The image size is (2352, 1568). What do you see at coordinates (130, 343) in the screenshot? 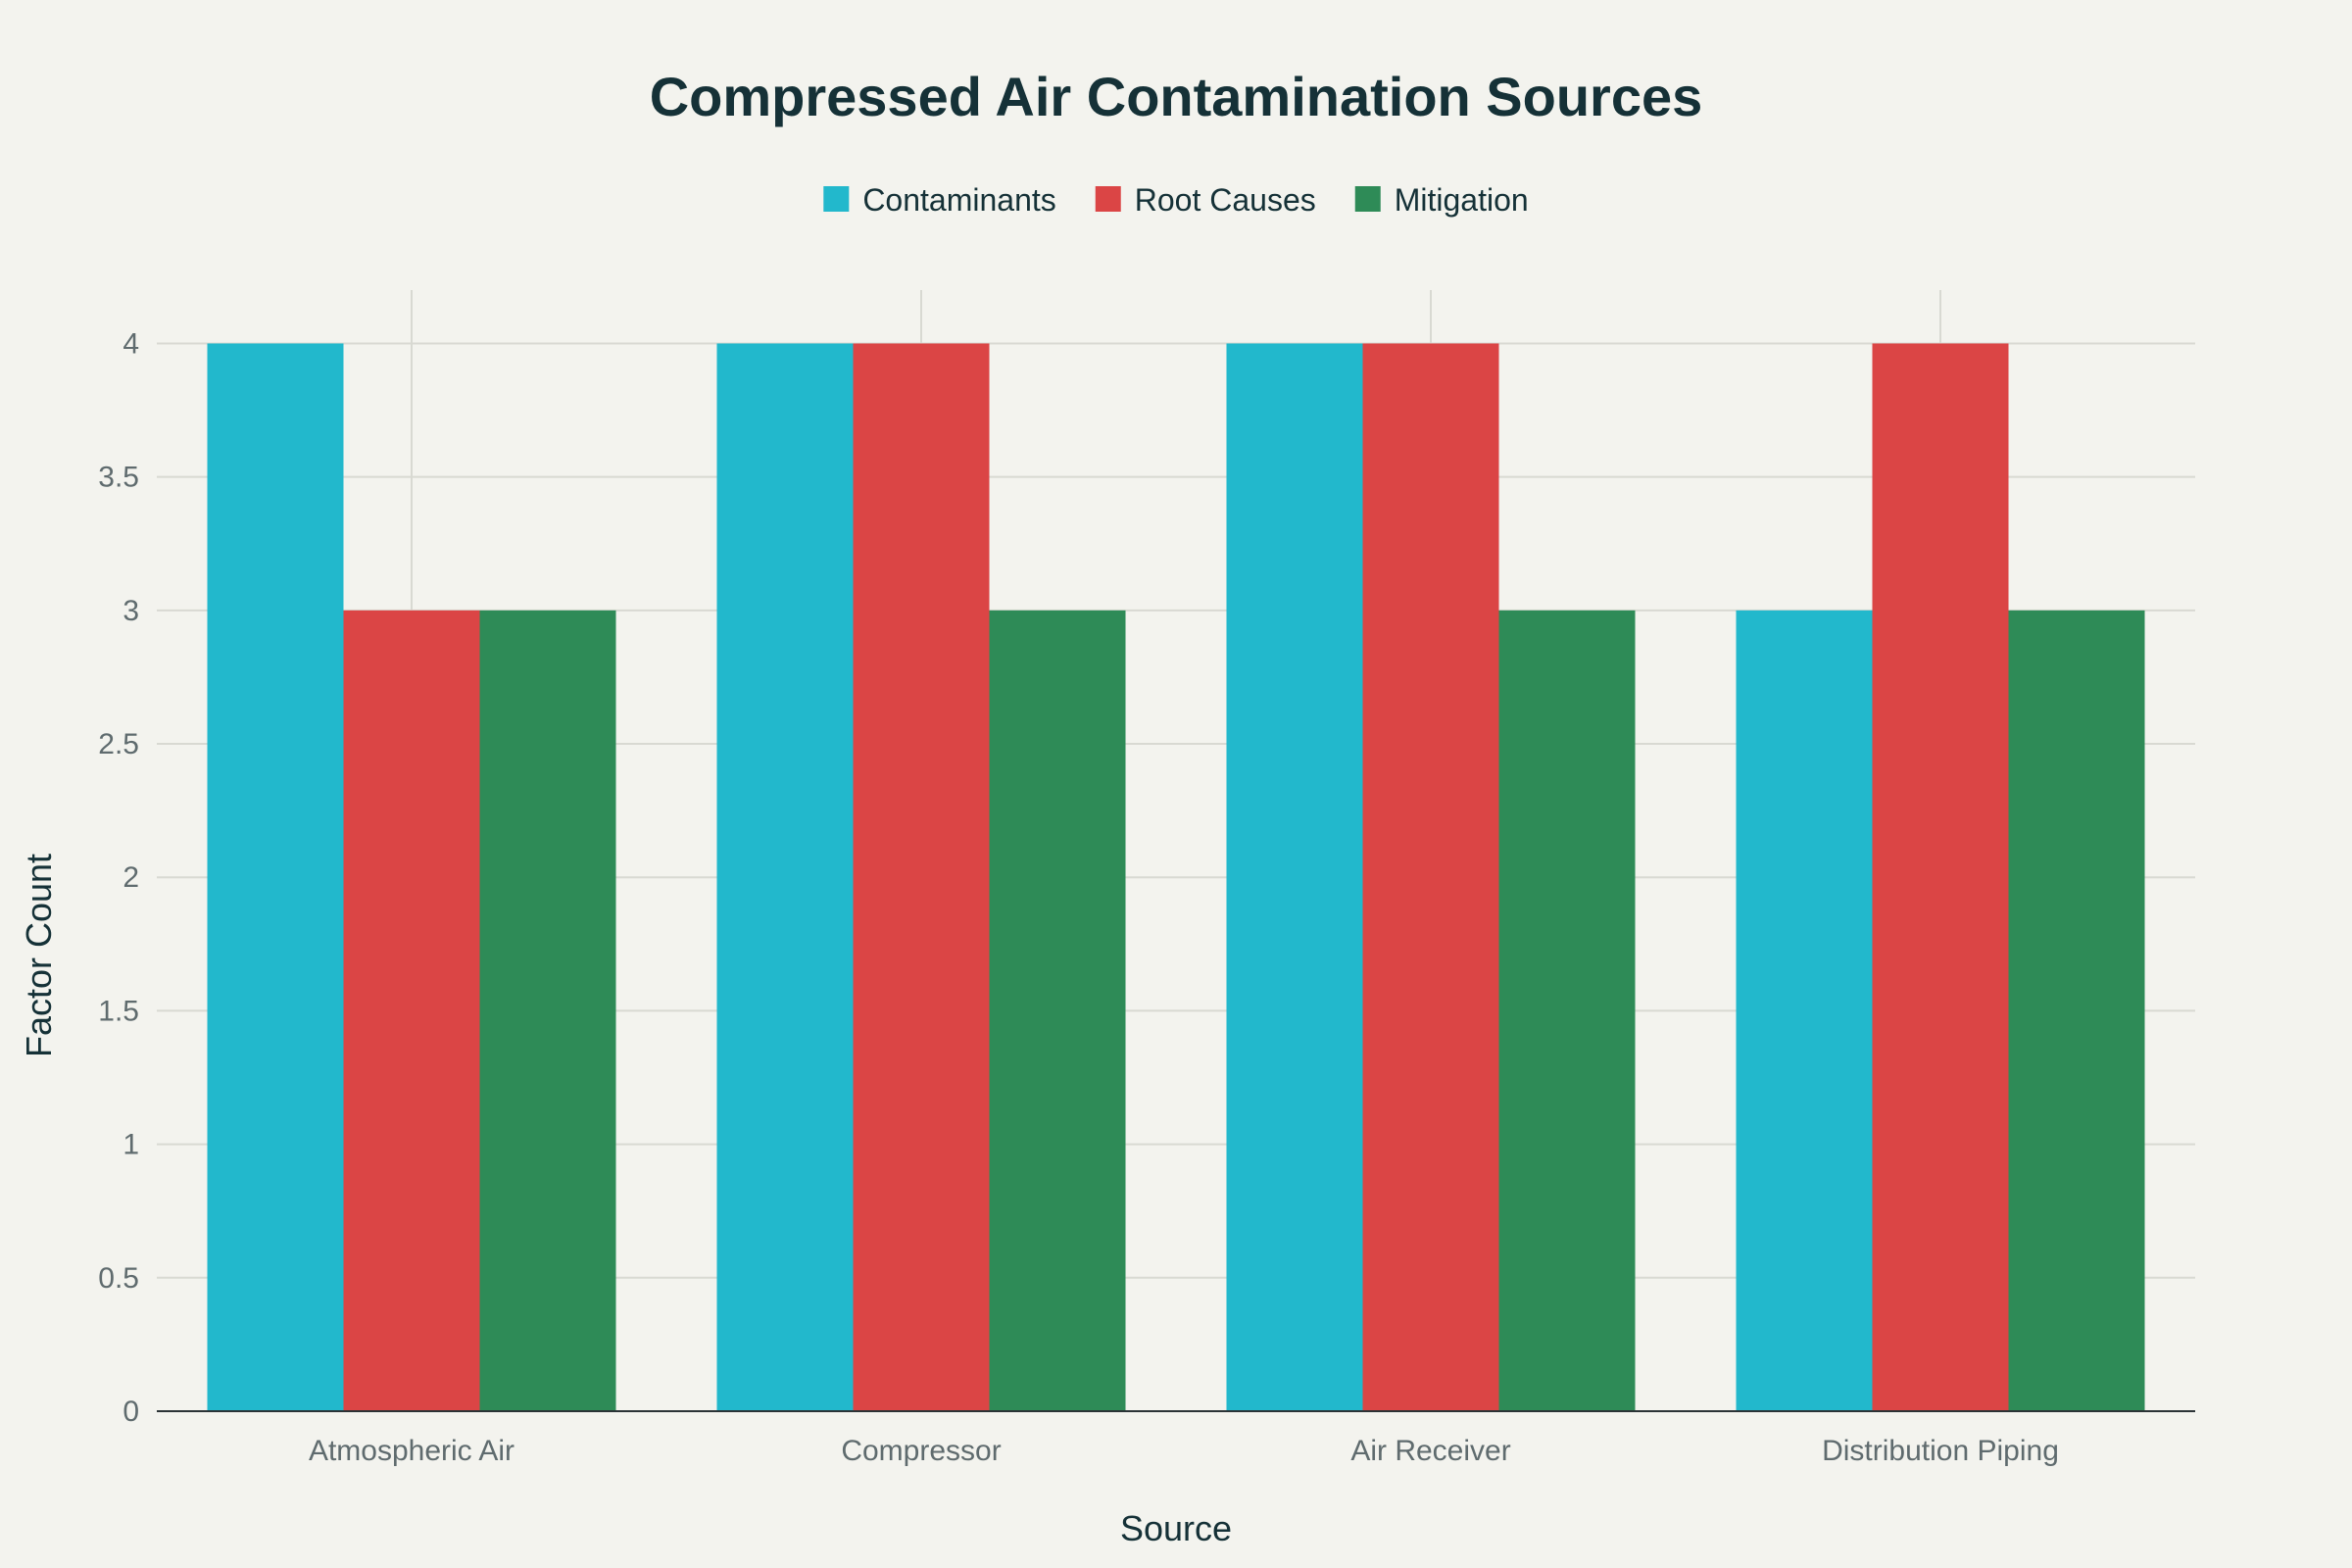
I see `y-tick-label: 4` at bounding box center [130, 343].